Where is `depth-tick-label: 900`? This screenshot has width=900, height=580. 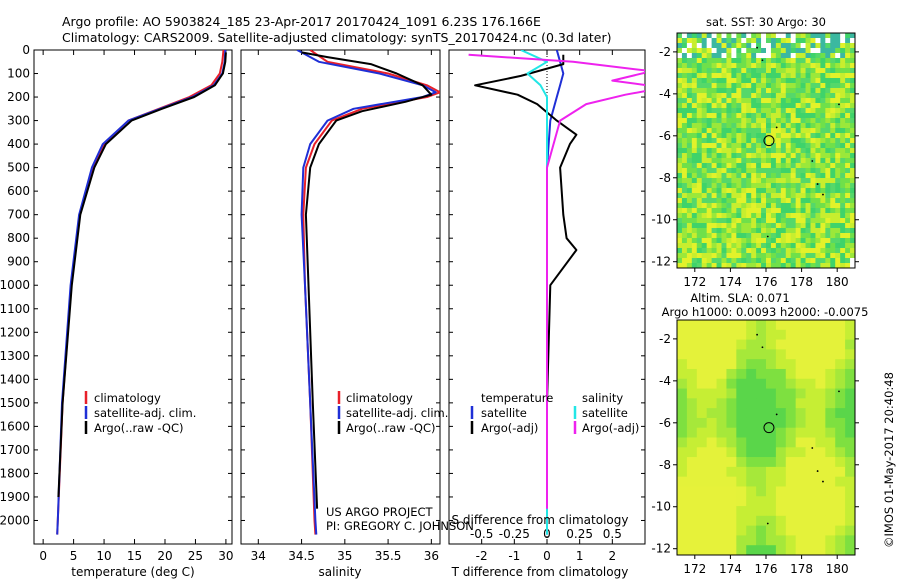 depth-tick-label: 900 is located at coordinates (18, 262).